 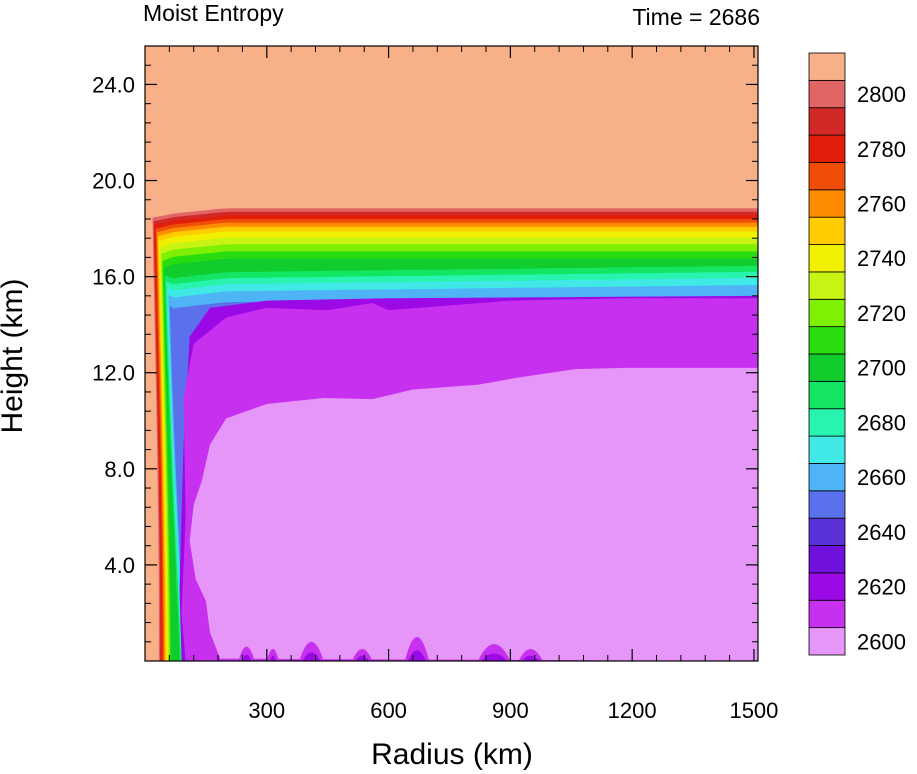 What do you see at coordinates (113, 84) in the screenshot?
I see `y-tick-label-24: 24.0` at bounding box center [113, 84].